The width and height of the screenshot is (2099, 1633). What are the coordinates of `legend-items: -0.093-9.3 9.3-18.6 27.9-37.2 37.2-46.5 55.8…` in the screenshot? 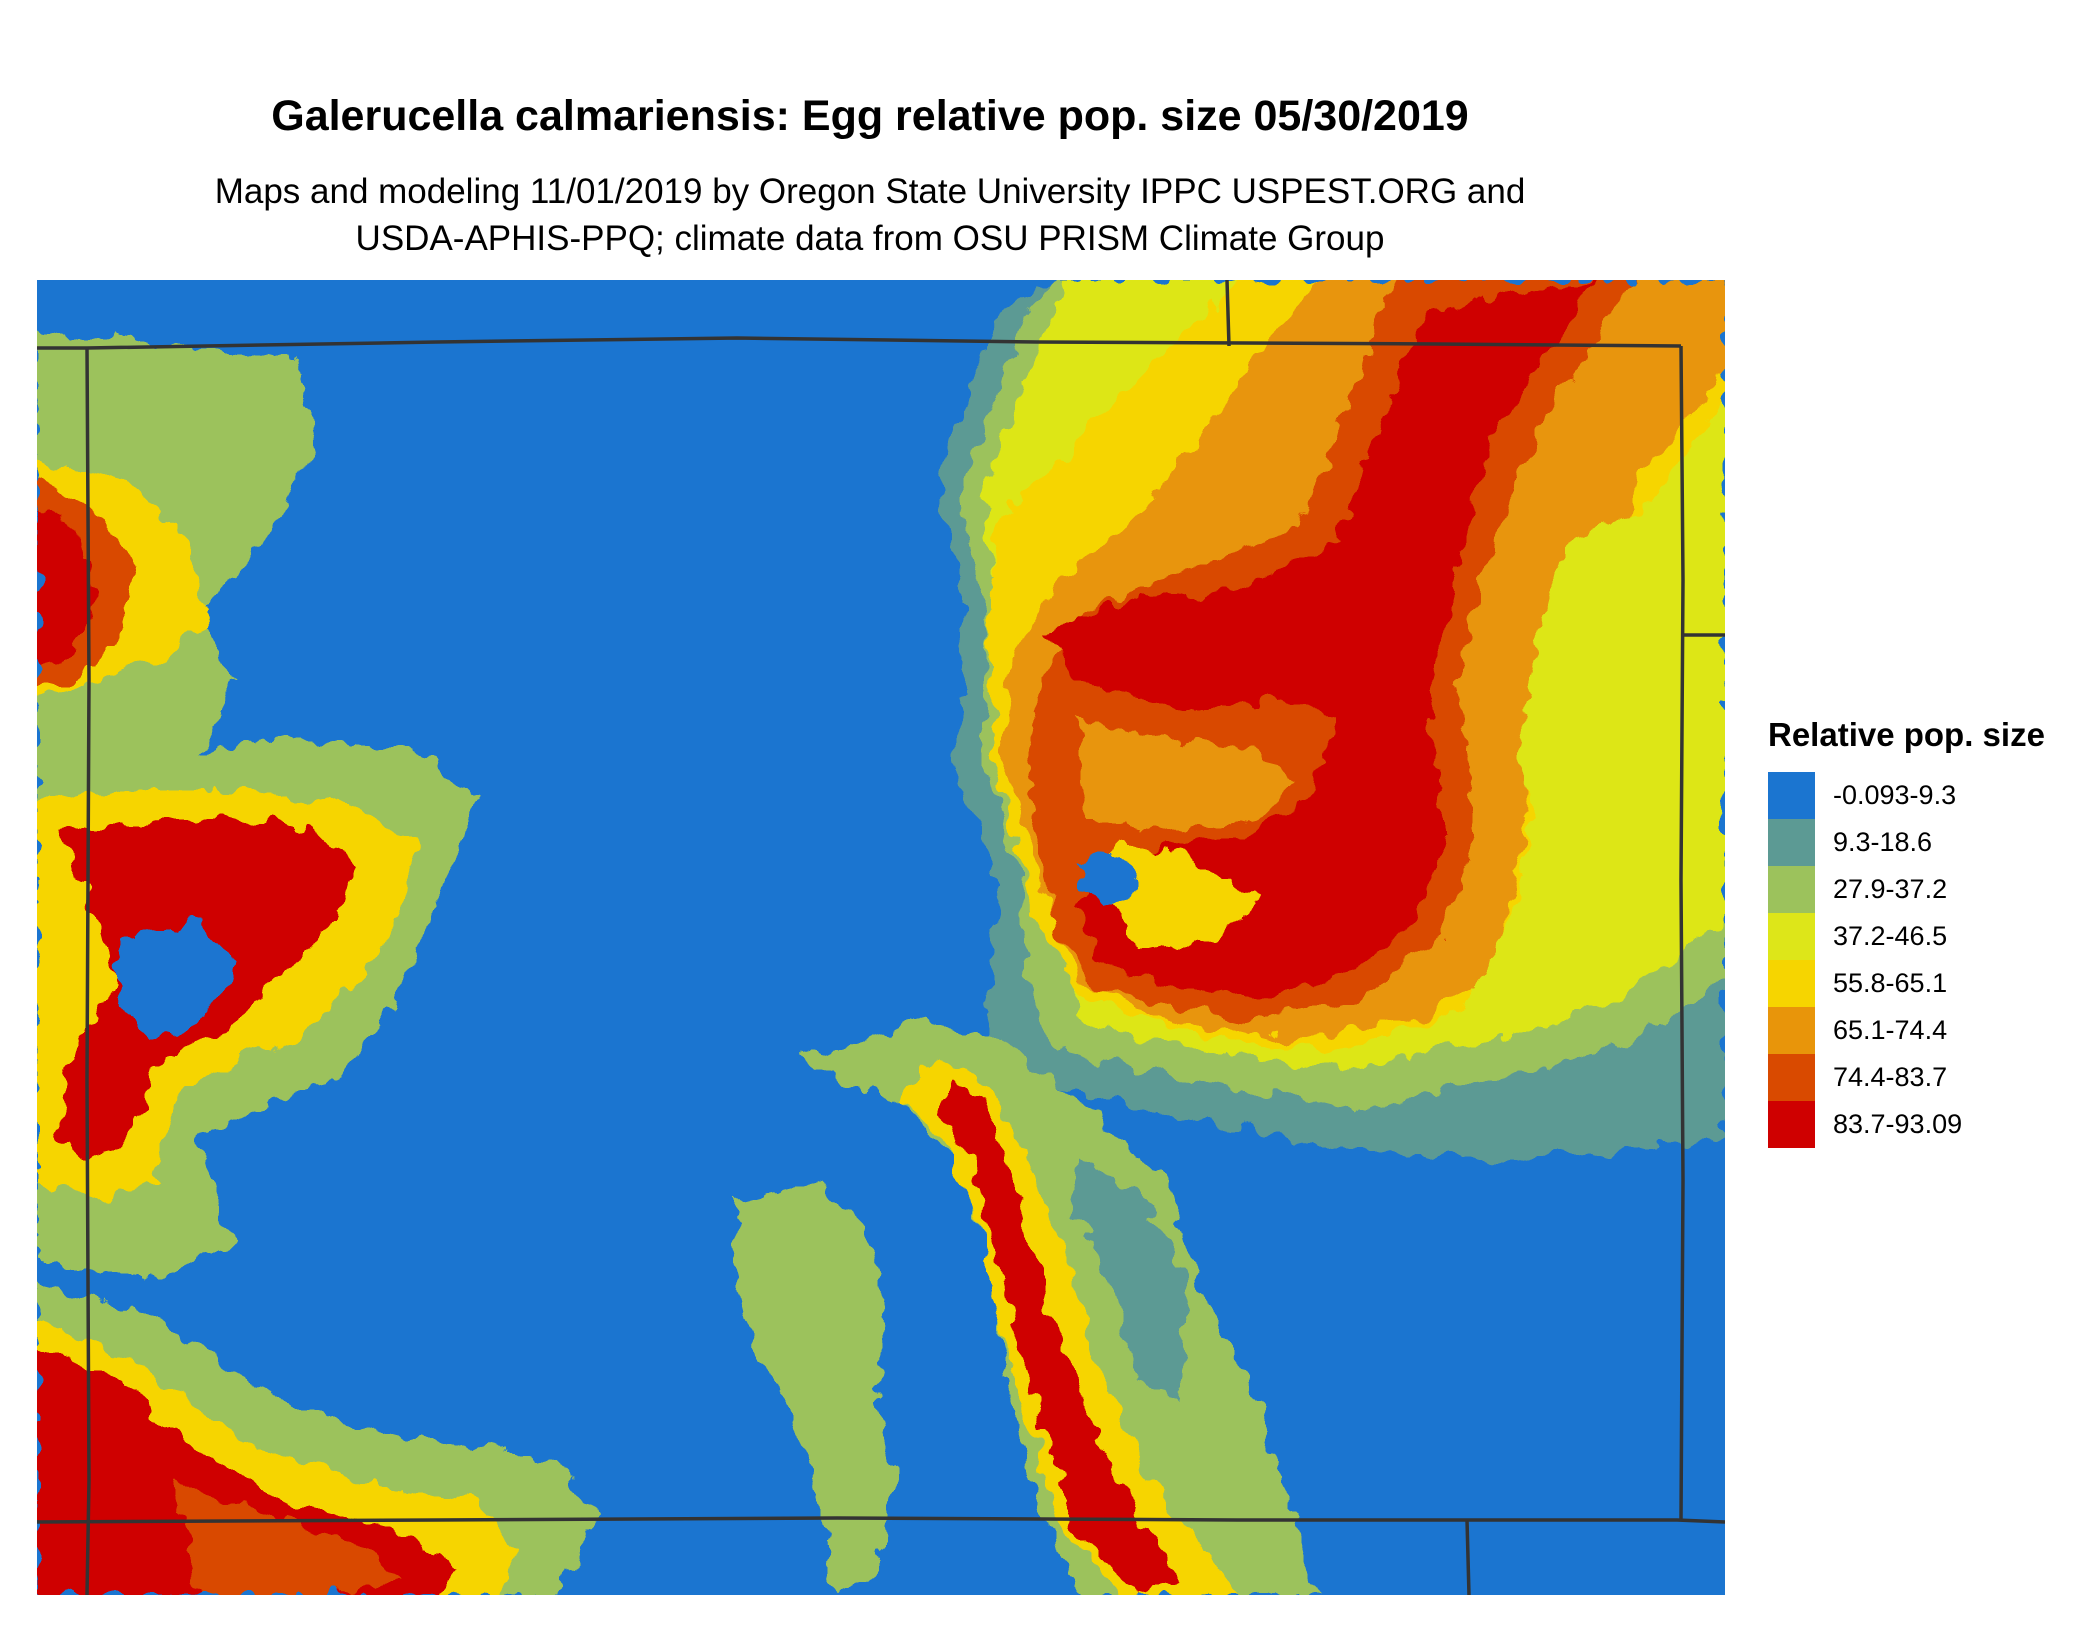 It's located at (1906, 960).